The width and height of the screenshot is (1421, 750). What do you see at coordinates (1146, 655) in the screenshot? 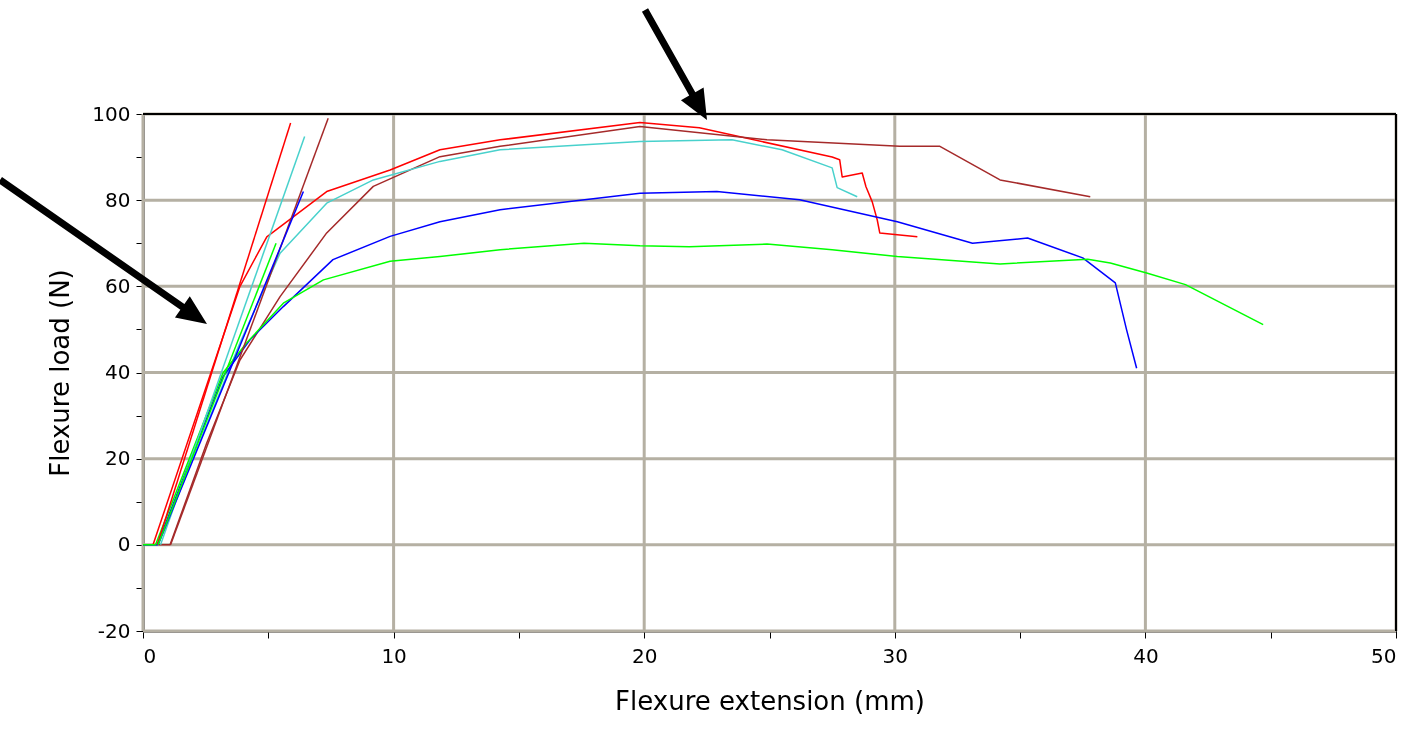
I see `x-tick-label: 40` at bounding box center [1146, 655].